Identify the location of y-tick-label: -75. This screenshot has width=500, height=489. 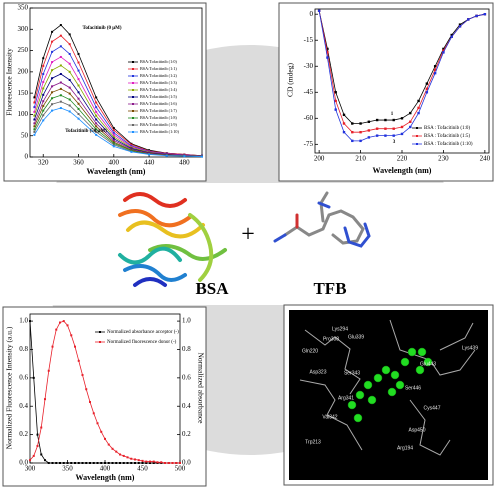
(309, 144).